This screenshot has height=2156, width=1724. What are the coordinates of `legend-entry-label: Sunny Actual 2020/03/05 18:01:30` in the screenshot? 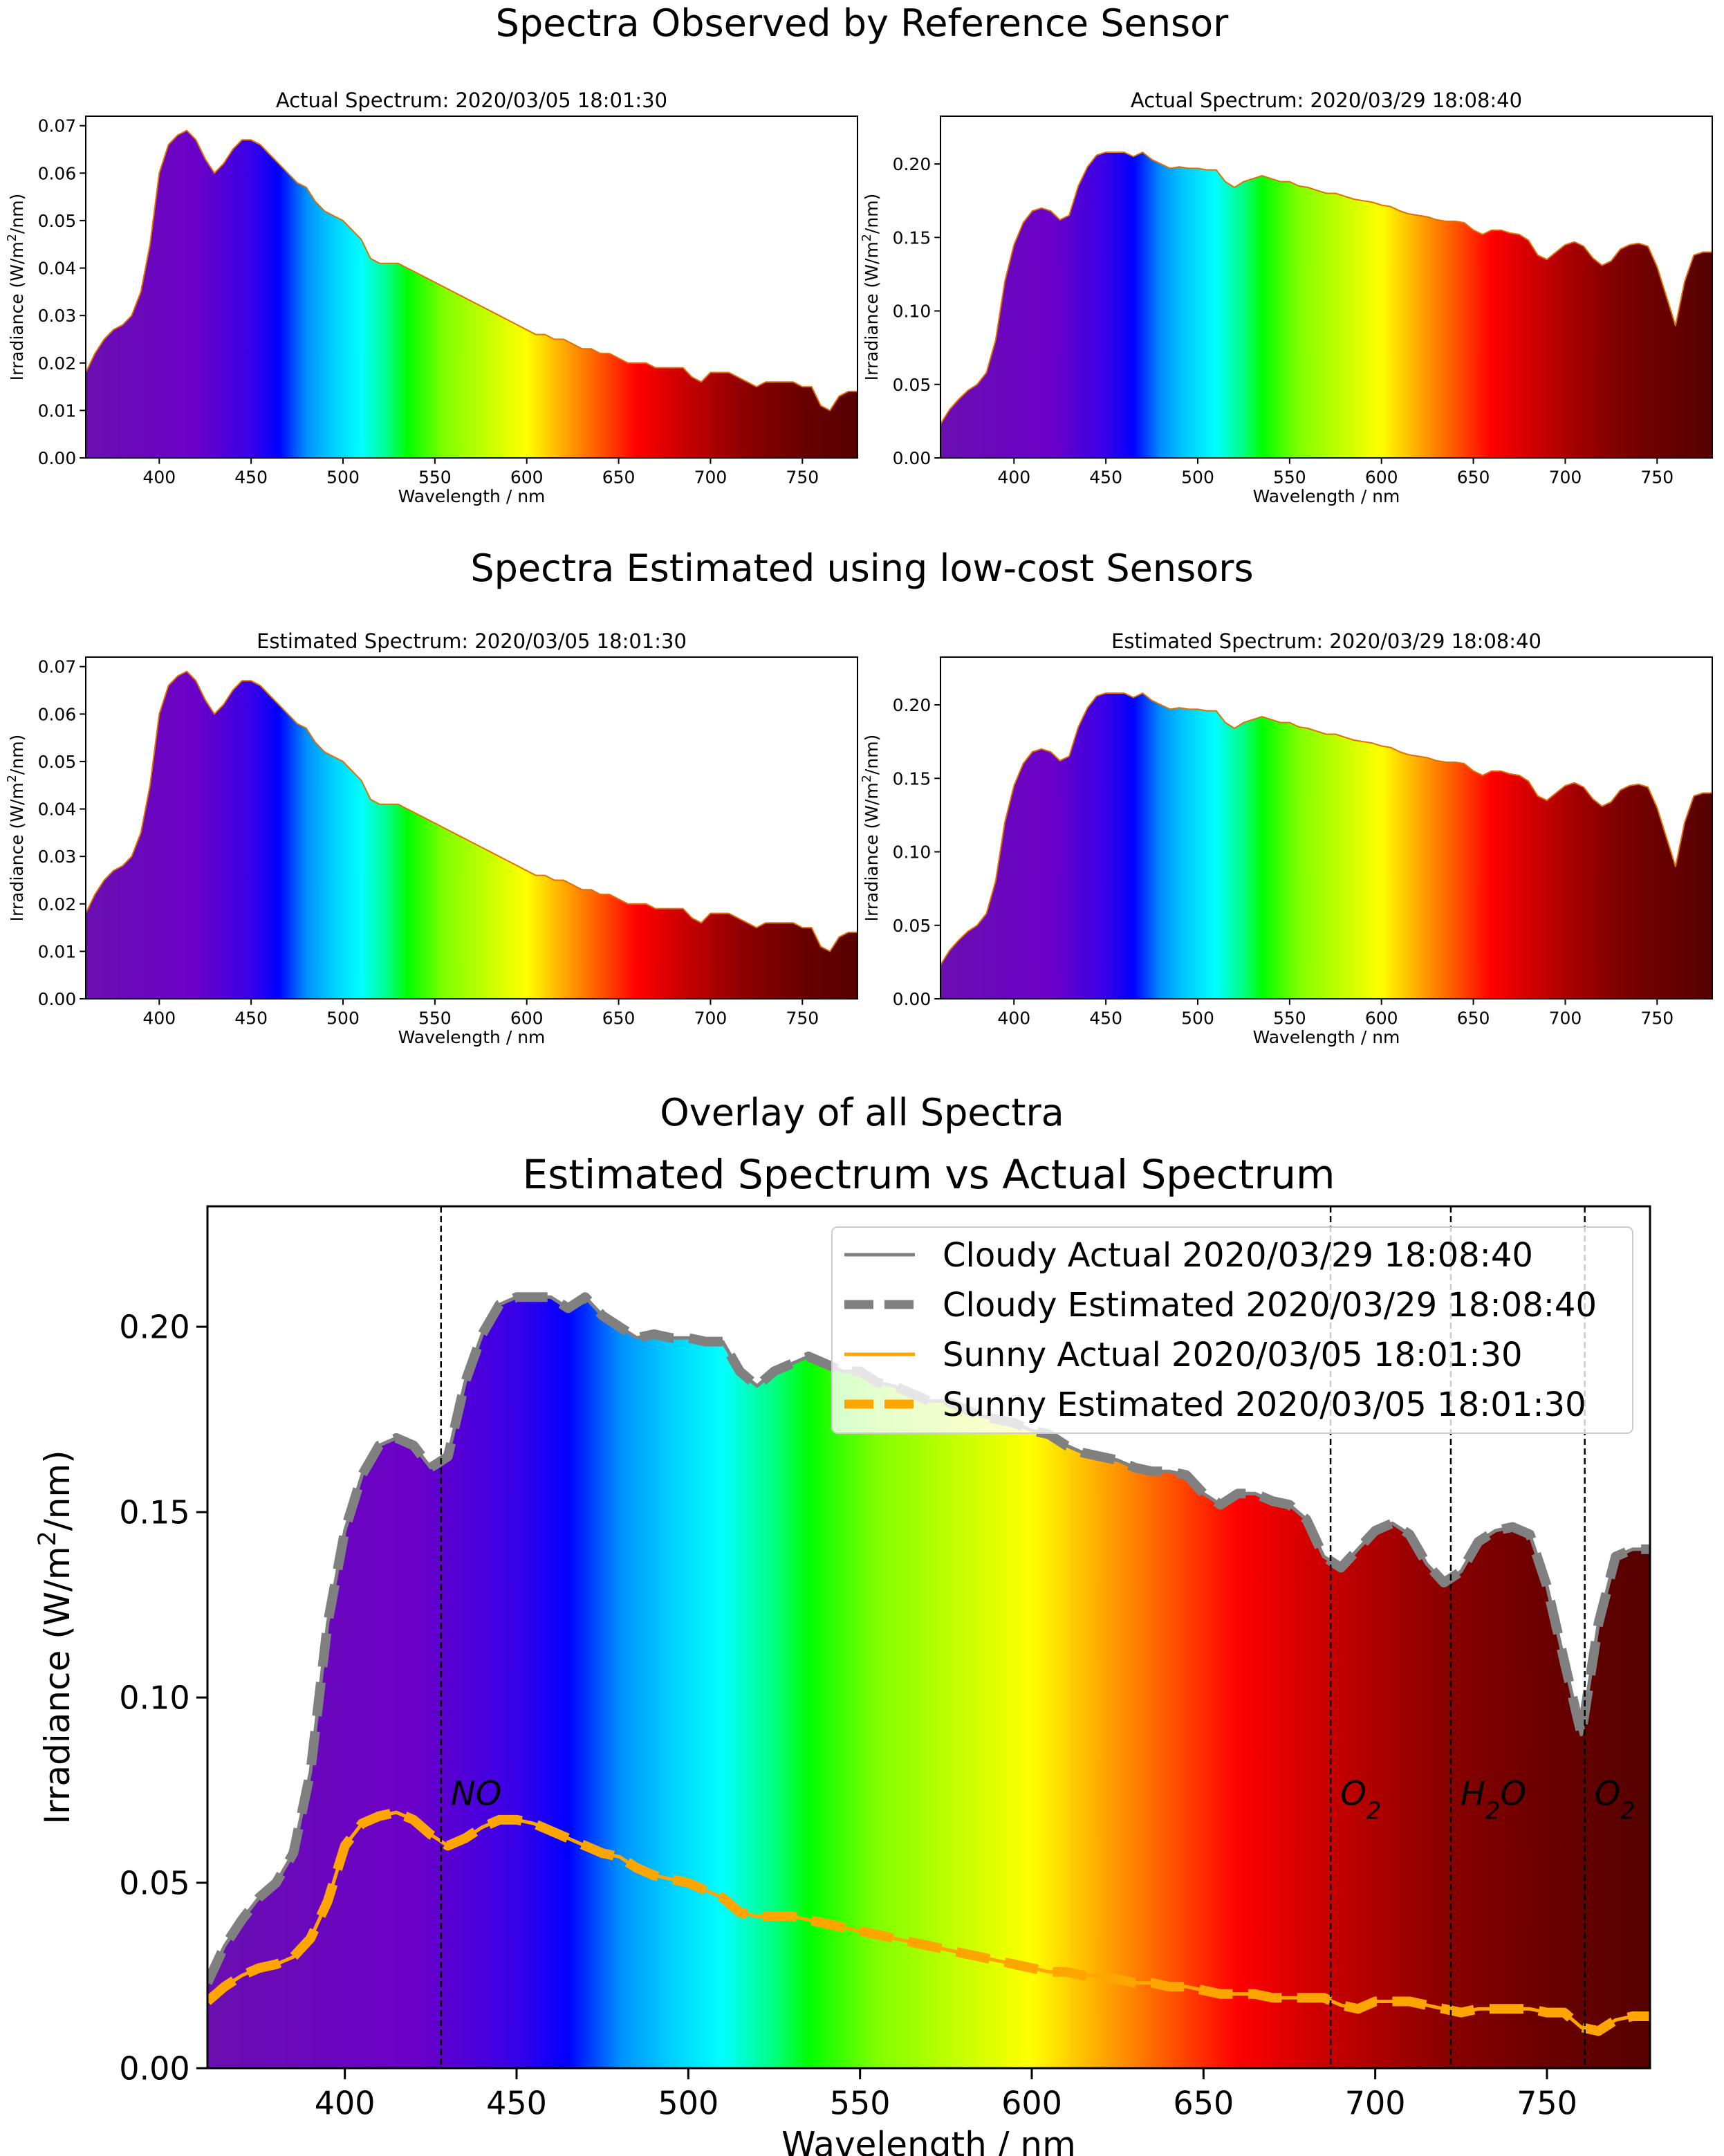 It's located at (1233, 1355).